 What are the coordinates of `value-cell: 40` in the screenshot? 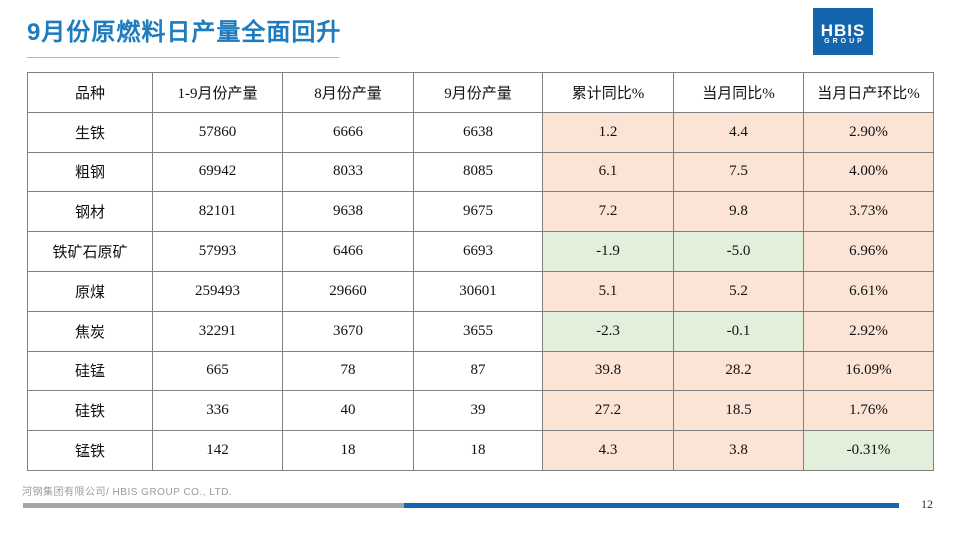 It's located at (348, 411).